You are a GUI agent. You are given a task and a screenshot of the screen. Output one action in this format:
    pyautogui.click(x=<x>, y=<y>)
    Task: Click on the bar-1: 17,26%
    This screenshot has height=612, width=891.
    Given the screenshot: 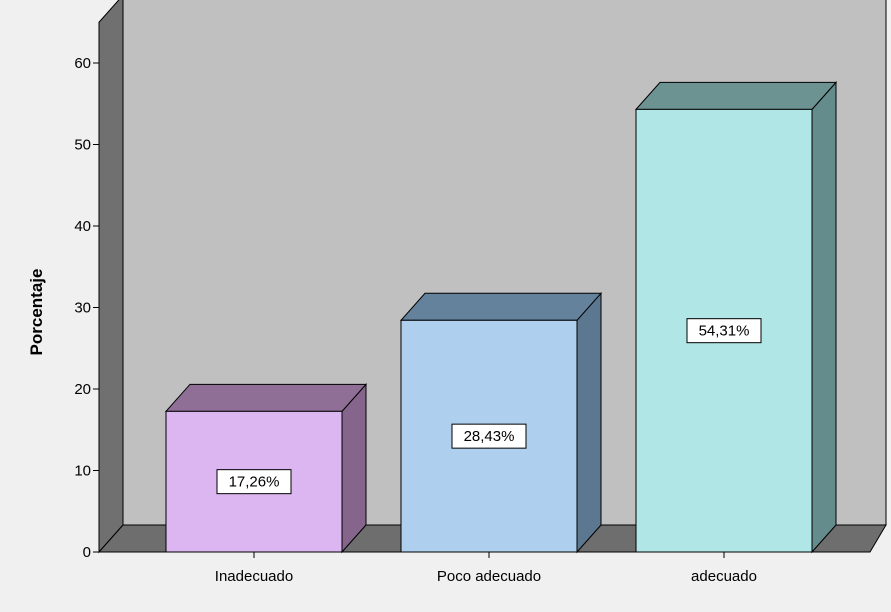 What is the action you would take?
    pyautogui.click(x=266, y=468)
    